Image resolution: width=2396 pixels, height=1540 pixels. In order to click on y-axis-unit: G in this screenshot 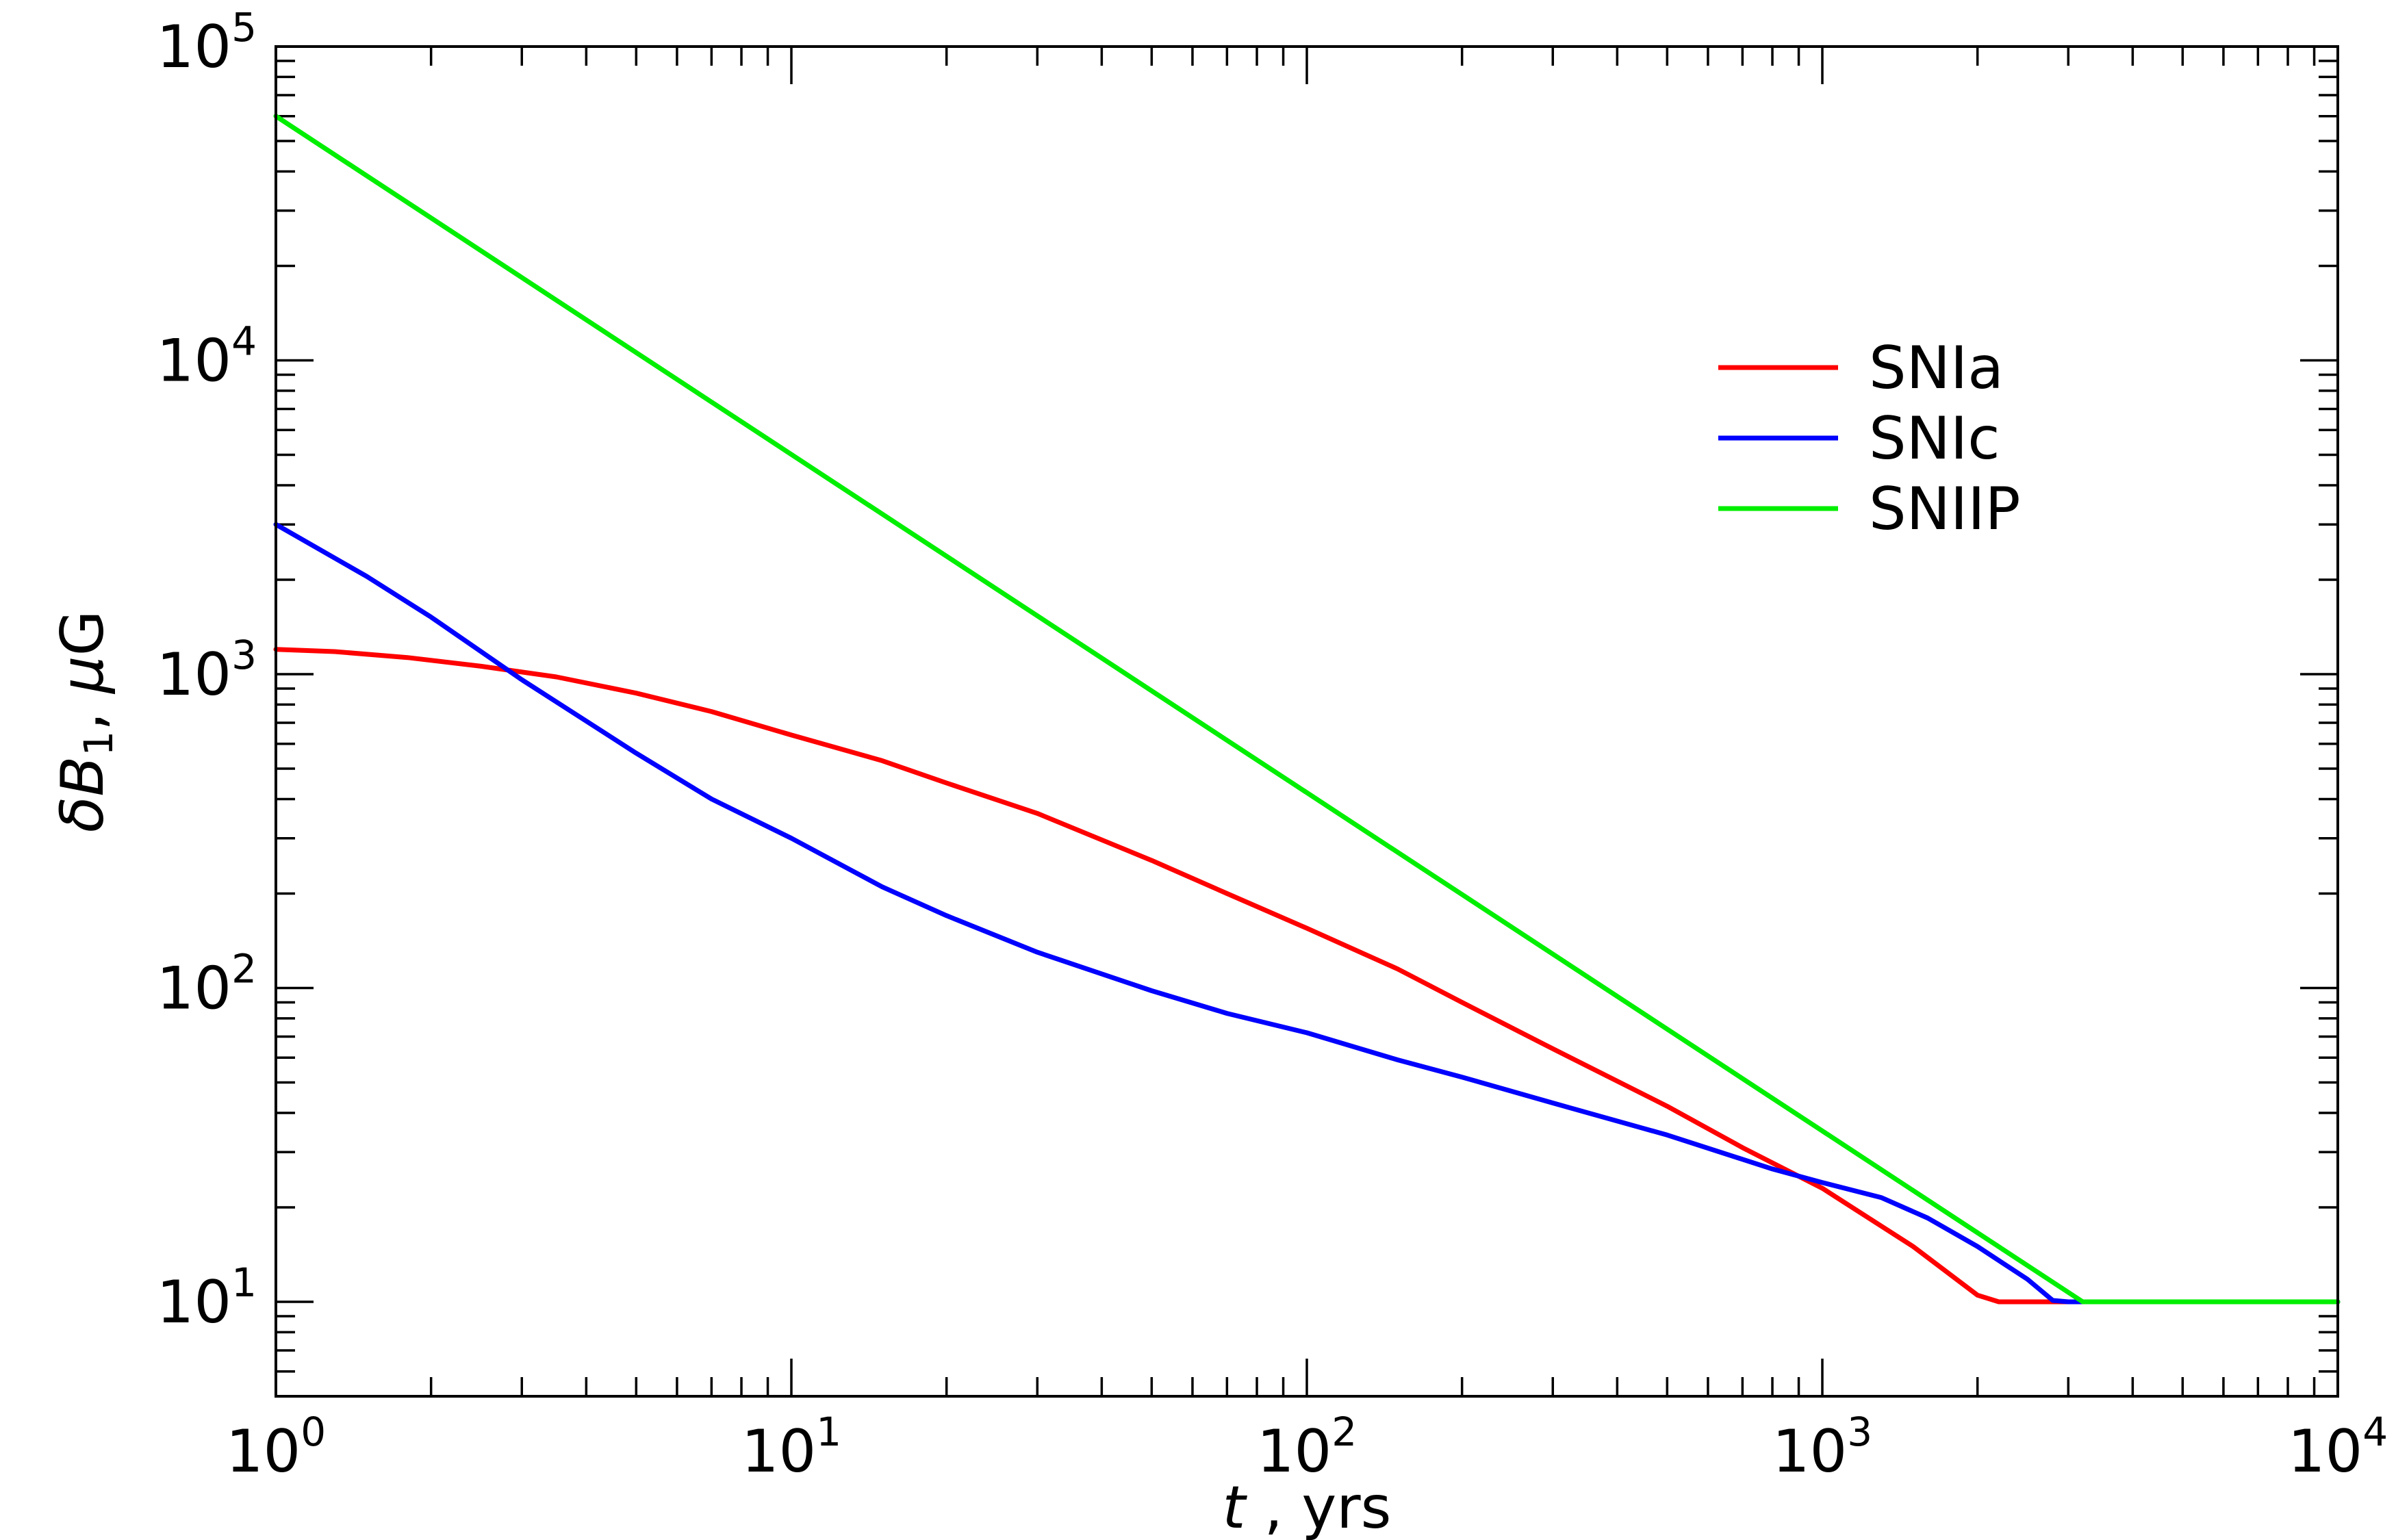, I will do `click(83, 633)`.